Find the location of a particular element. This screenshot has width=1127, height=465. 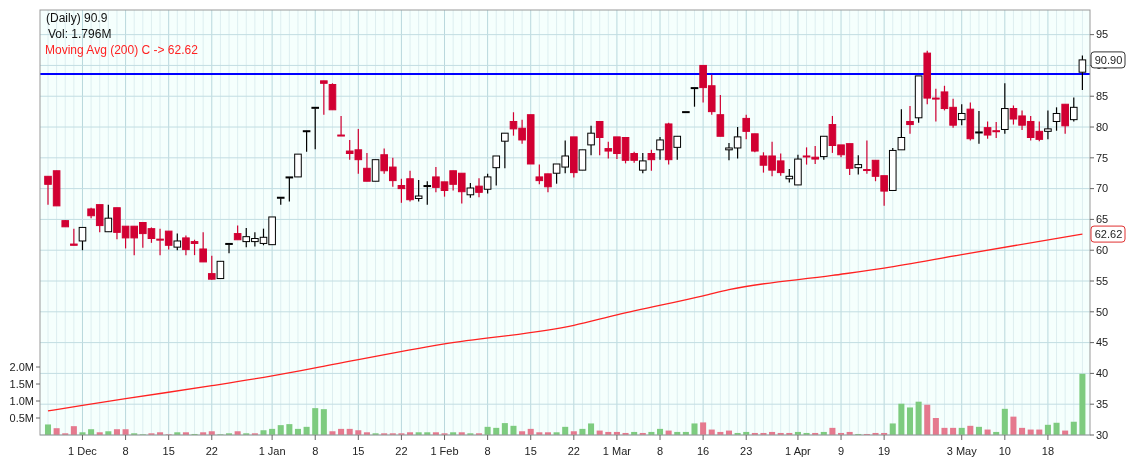

text: Moving Avg (200) C -> 62.62 is located at coordinates (122, 50).